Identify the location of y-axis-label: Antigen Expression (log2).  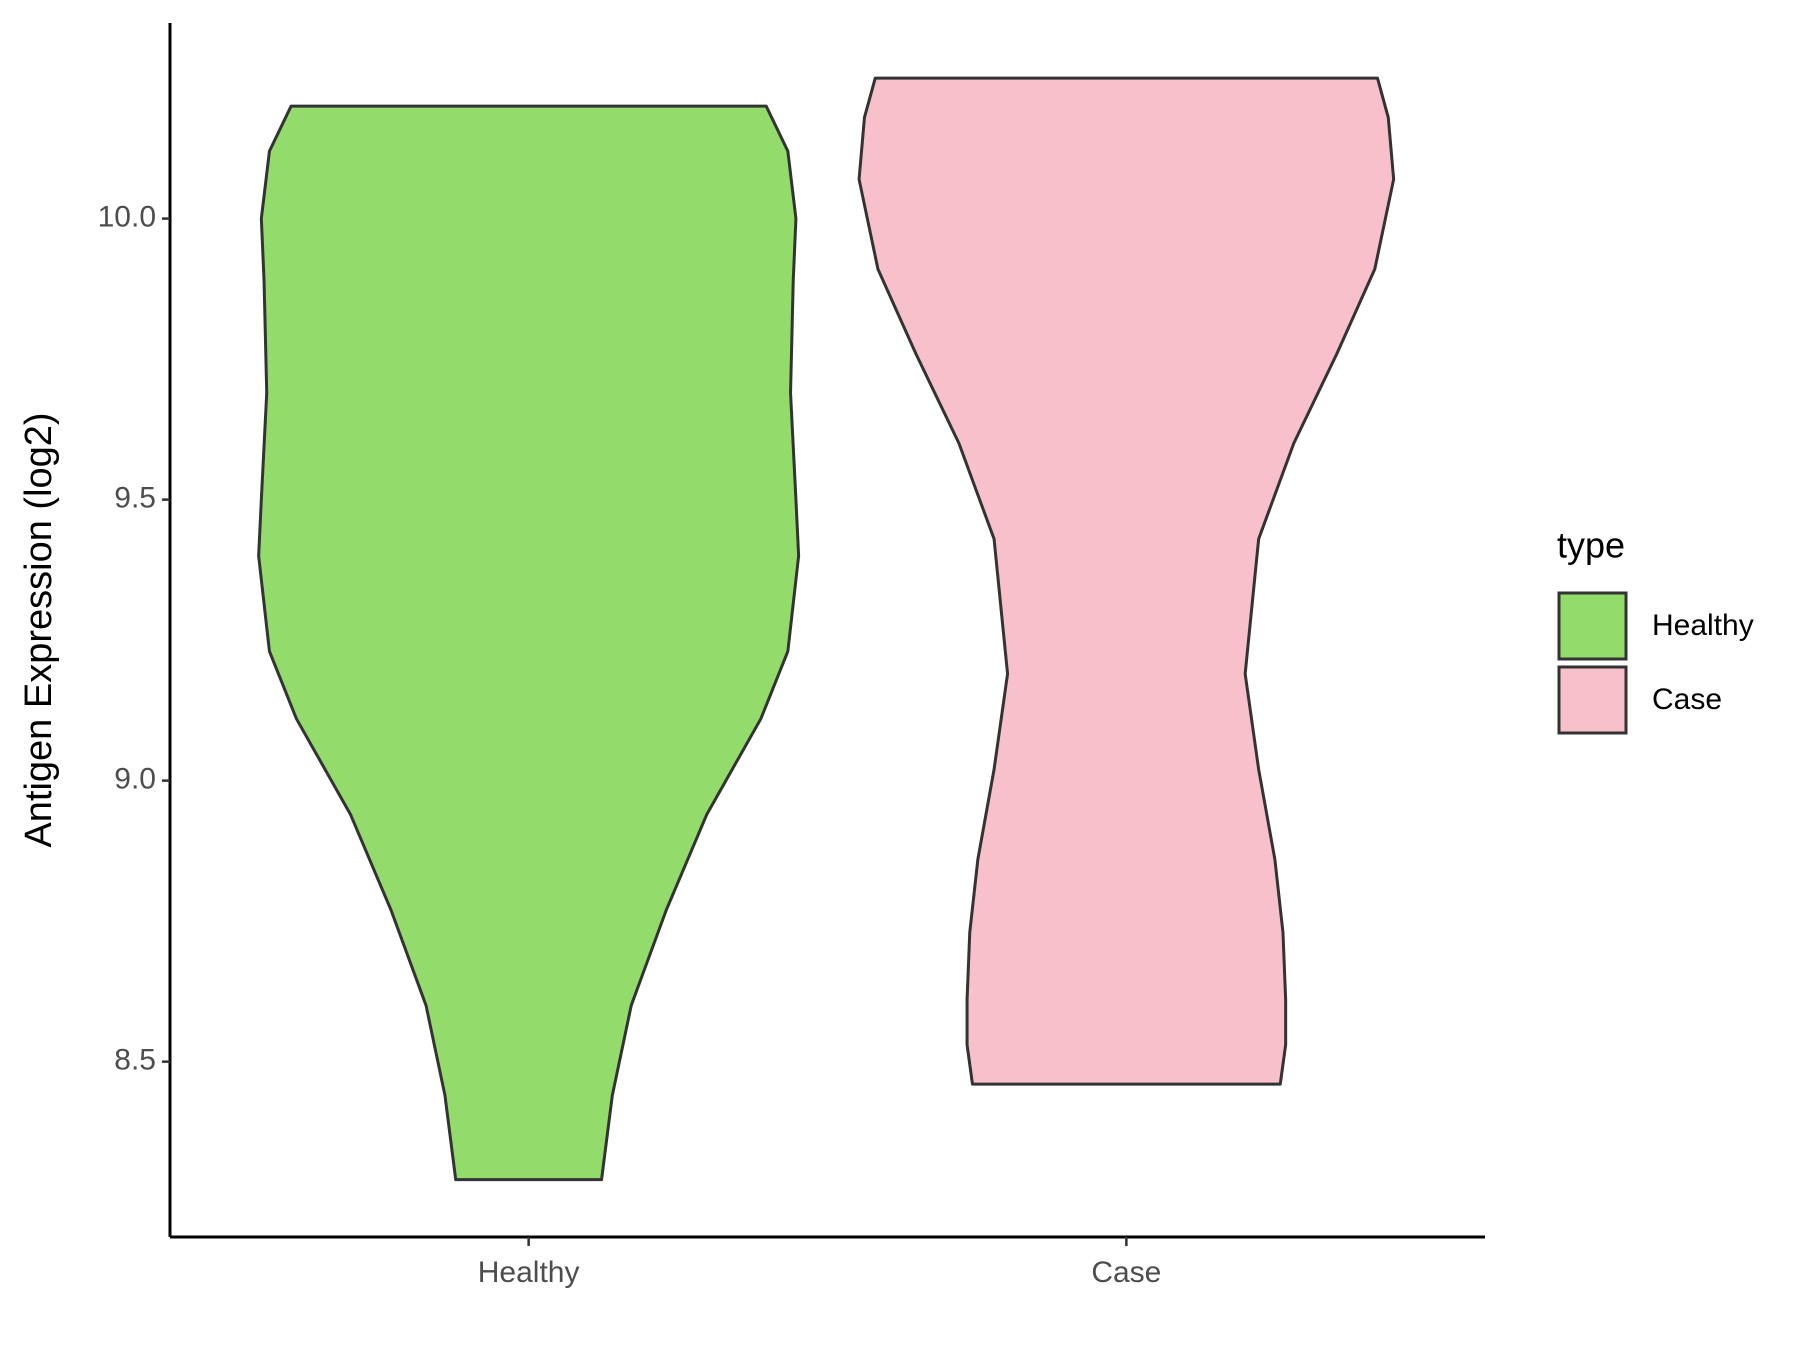
(39, 629).